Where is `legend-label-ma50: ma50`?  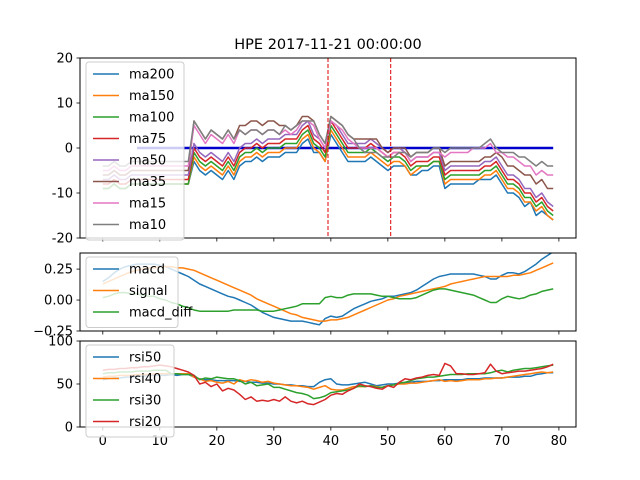 legend-label-ma50: ma50 is located at coordinates (147, 161).